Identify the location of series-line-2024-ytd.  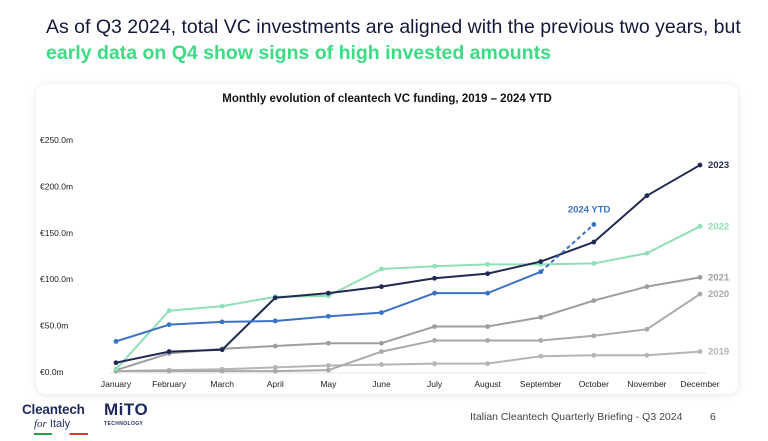
(328, 306).